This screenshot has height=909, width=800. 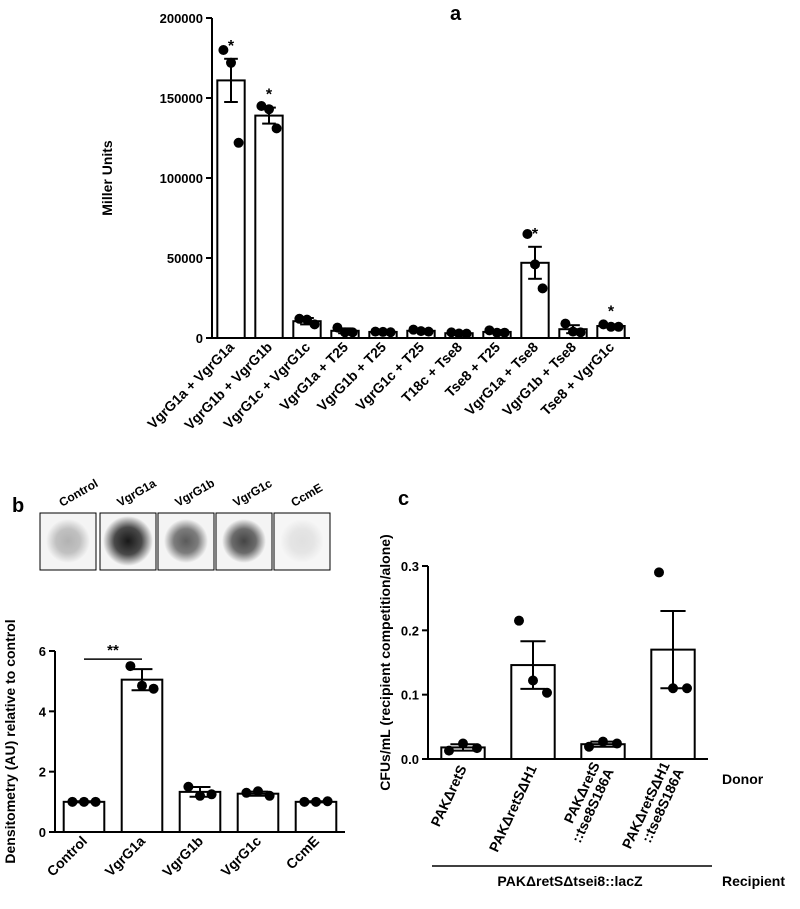 I want to click on x-tick-label: VgrG1a, so click(x=125, y=856).